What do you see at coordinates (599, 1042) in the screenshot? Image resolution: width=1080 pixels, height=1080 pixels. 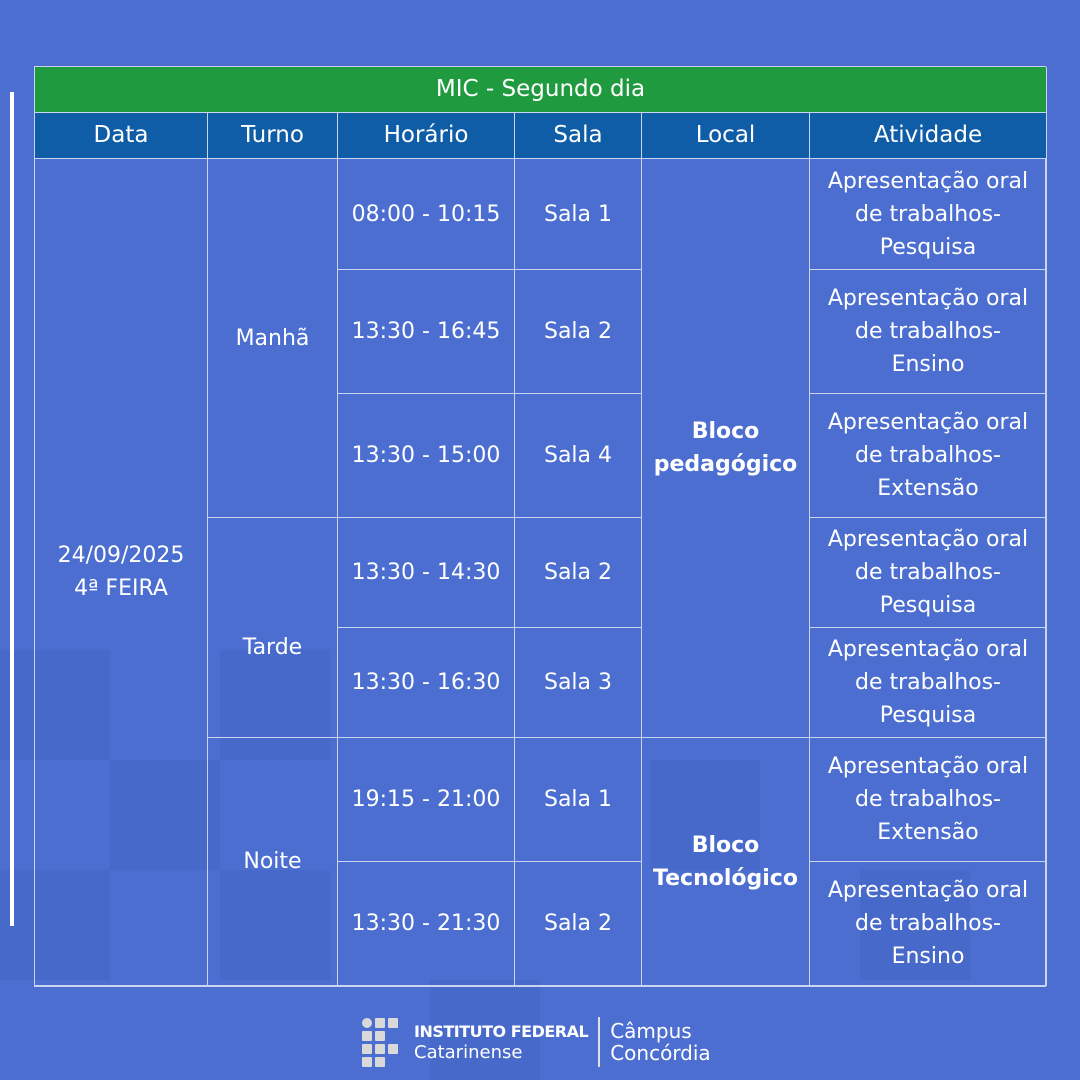 I see `logo-divider` at bounding box center [599, 1042].